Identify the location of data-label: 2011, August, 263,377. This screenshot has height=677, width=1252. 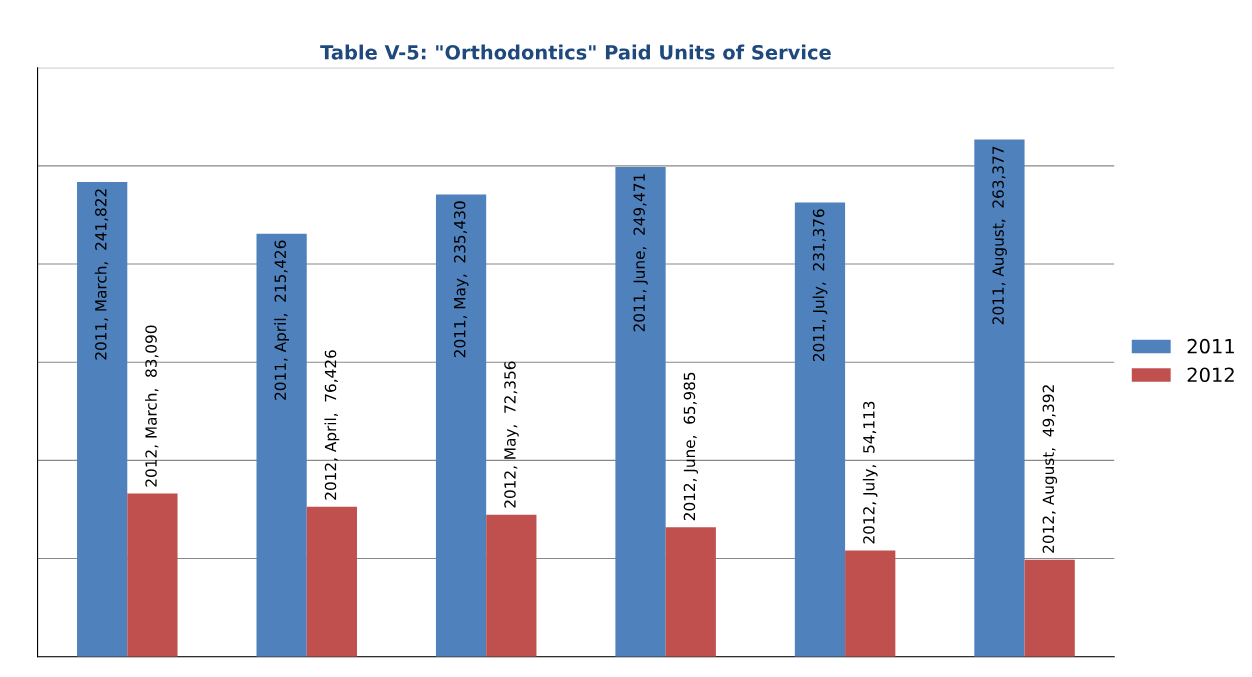
(999, 235).